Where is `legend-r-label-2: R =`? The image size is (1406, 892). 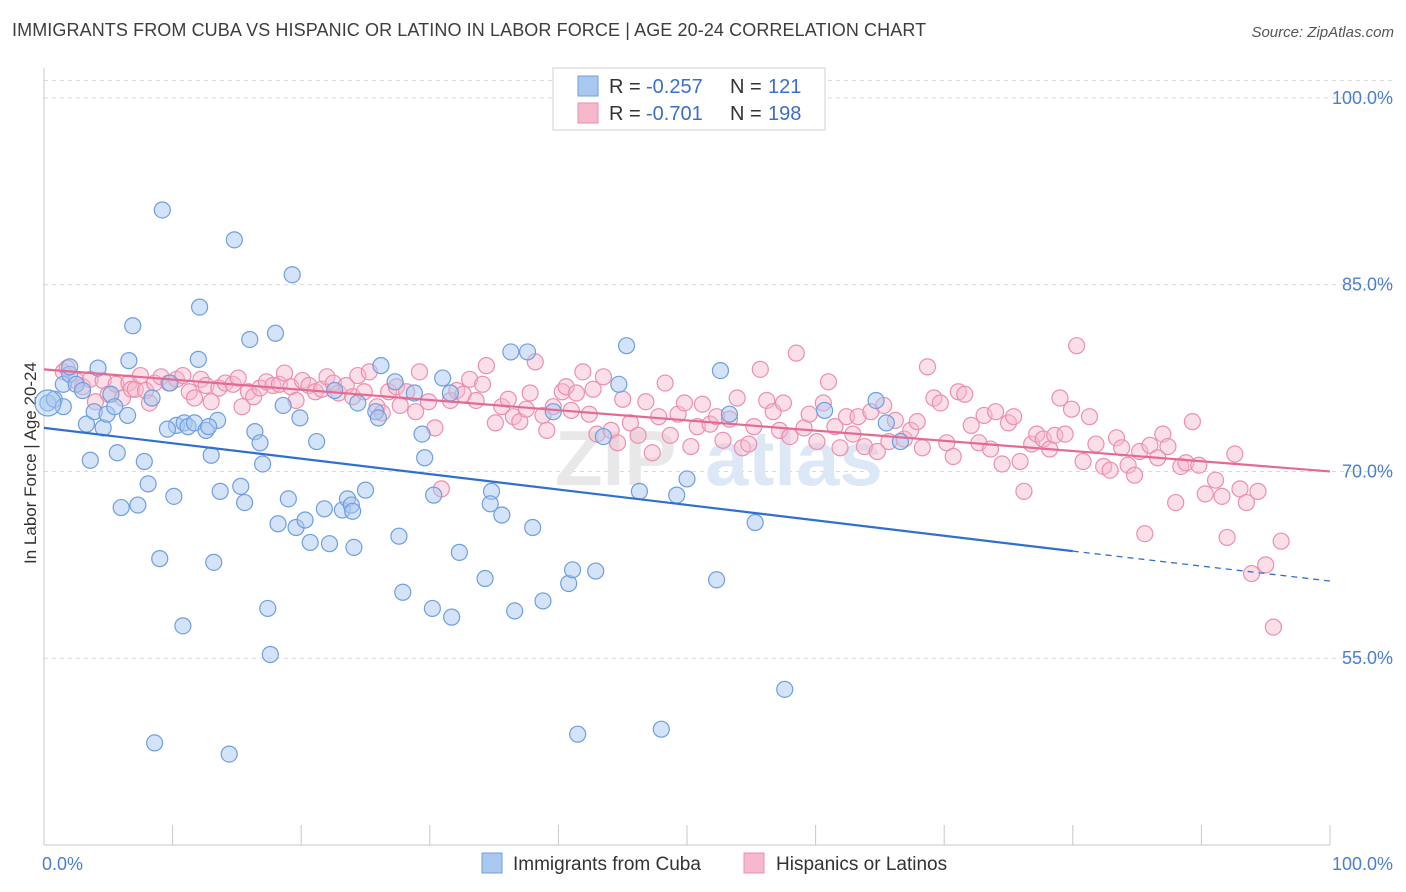 legend-r-label-2: R = is located at coordinates (625, 114).